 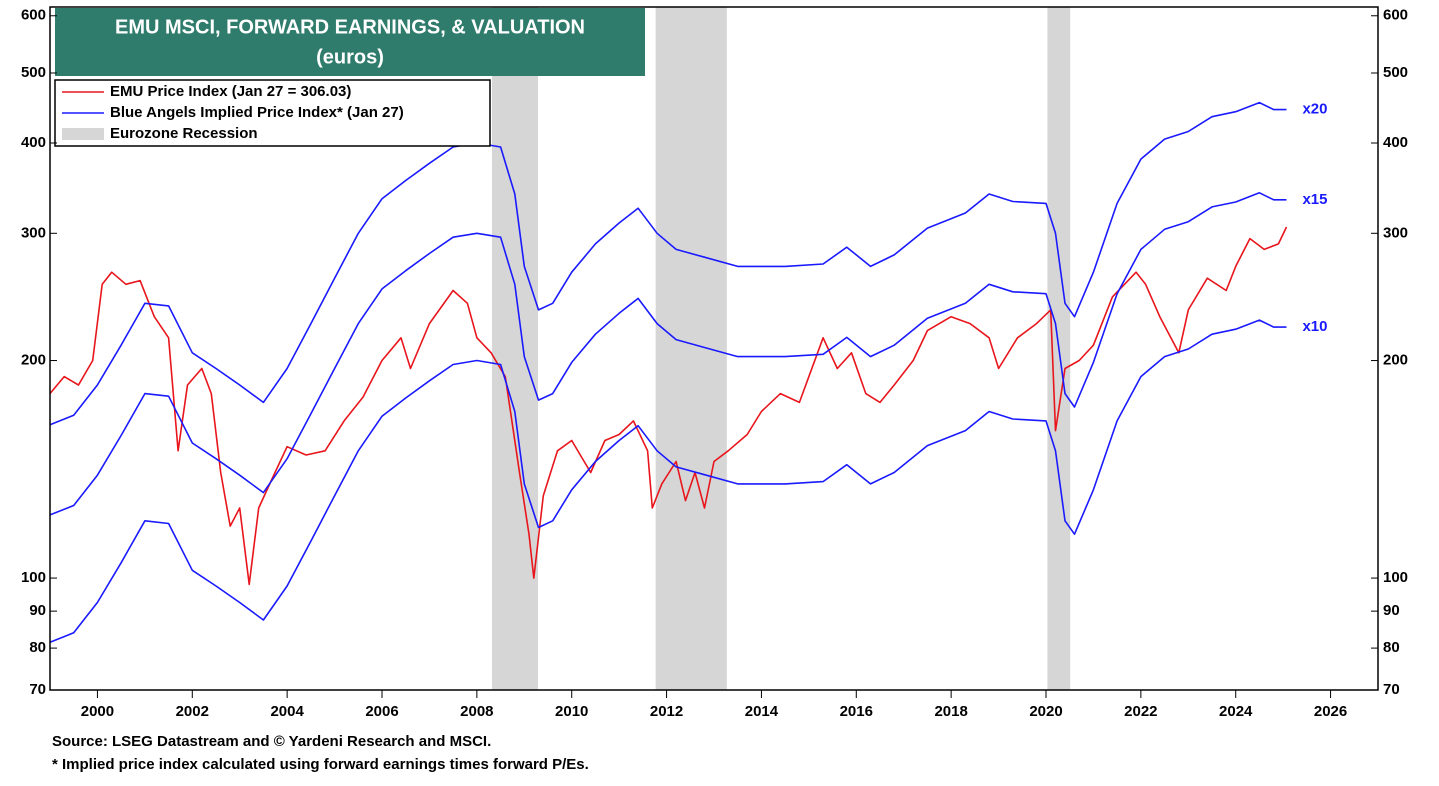 What do you see at coordinates (350, 42) in the screenshot?
I see `title-box` at bounding box center [350, 42].